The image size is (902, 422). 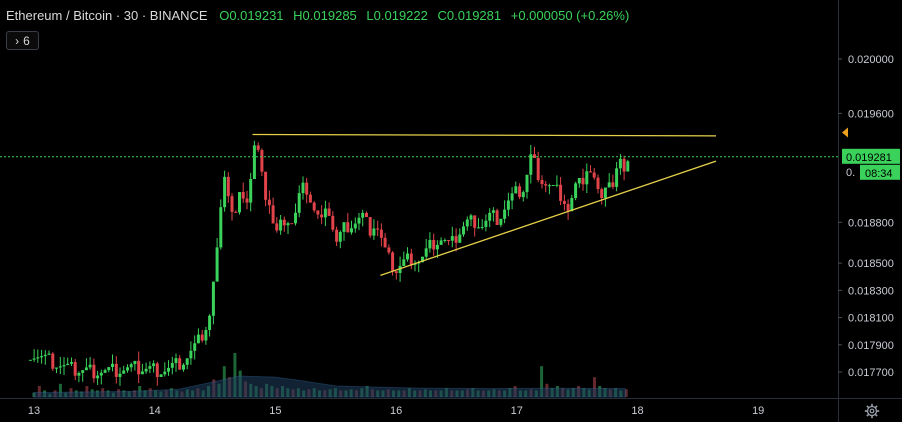 I want to click on current-price-tag, so click(x=871, y=156).